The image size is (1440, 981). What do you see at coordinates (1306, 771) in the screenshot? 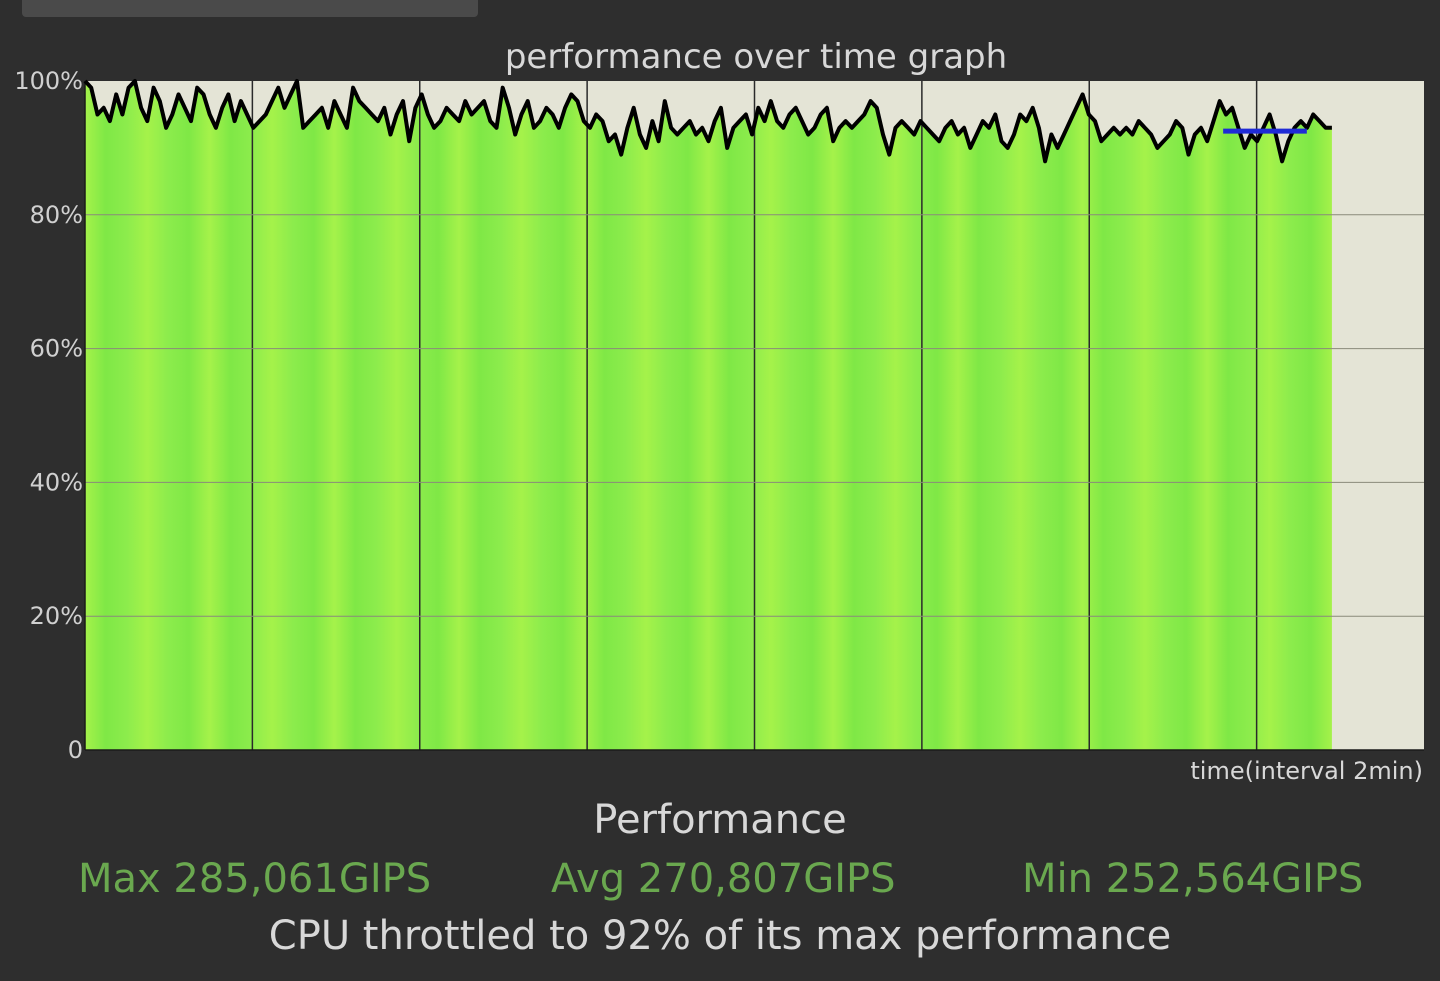
I see `x-axis-label: time(interval 2min)` at bounding box center [1306, 771].